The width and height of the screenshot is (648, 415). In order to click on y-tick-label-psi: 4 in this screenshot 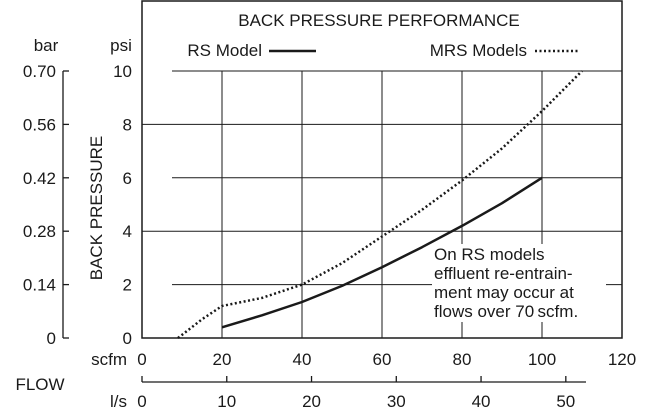, I will do `click(127, 231)`.